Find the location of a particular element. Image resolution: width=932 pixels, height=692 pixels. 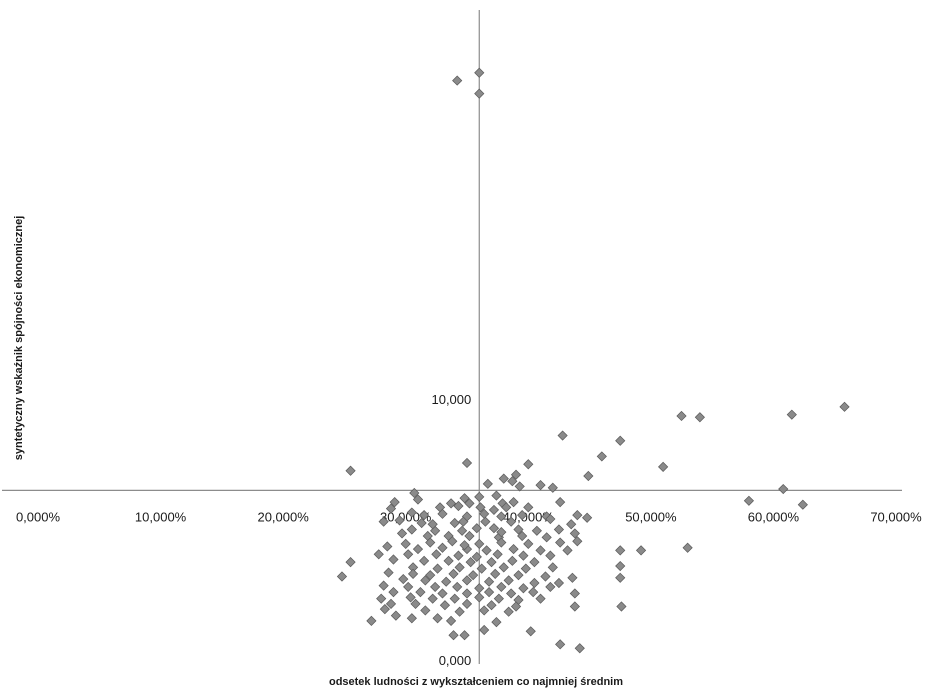

x-tick-label: 70,000% is located at coordinates (896, 516).